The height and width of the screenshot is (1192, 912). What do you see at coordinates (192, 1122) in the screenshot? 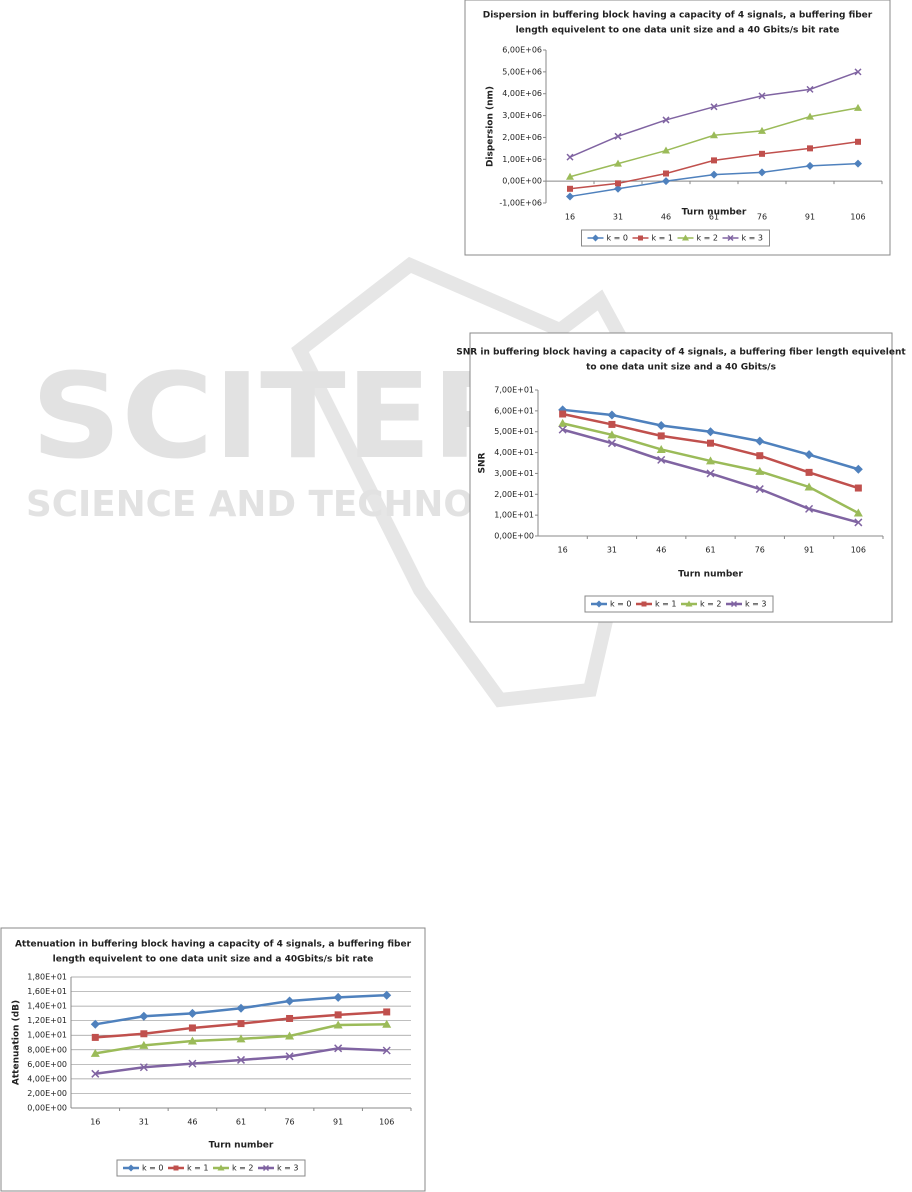
I see `x-tick-label: 46` at bounding box center [192, 1122].